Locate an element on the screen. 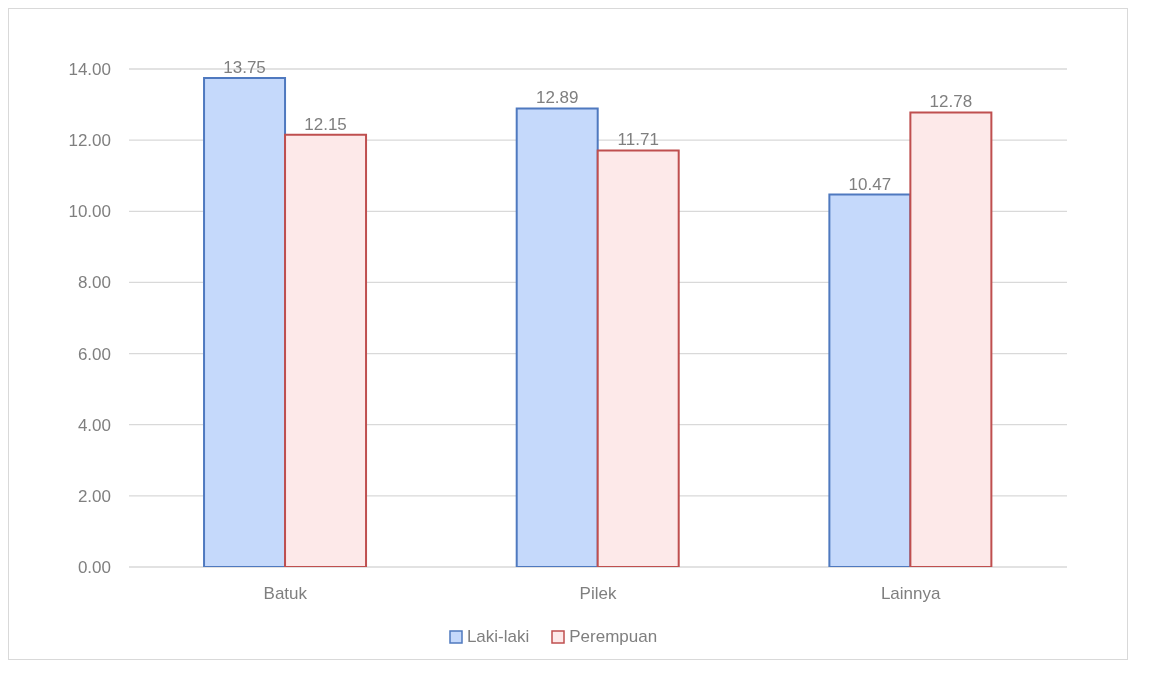  x-tick-label: Pilek is located at coordinates (598, 594).